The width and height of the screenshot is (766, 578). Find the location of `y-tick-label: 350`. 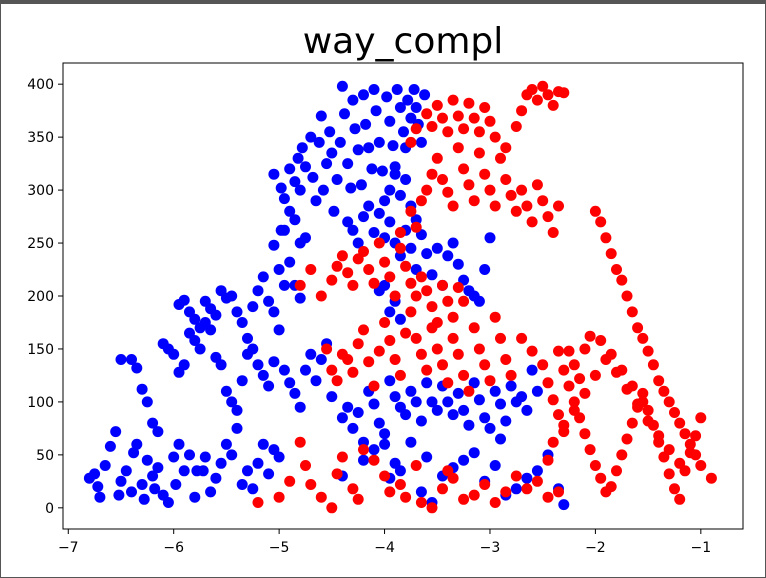

y-tick-label: 350 is located at coordinates (40, 138).